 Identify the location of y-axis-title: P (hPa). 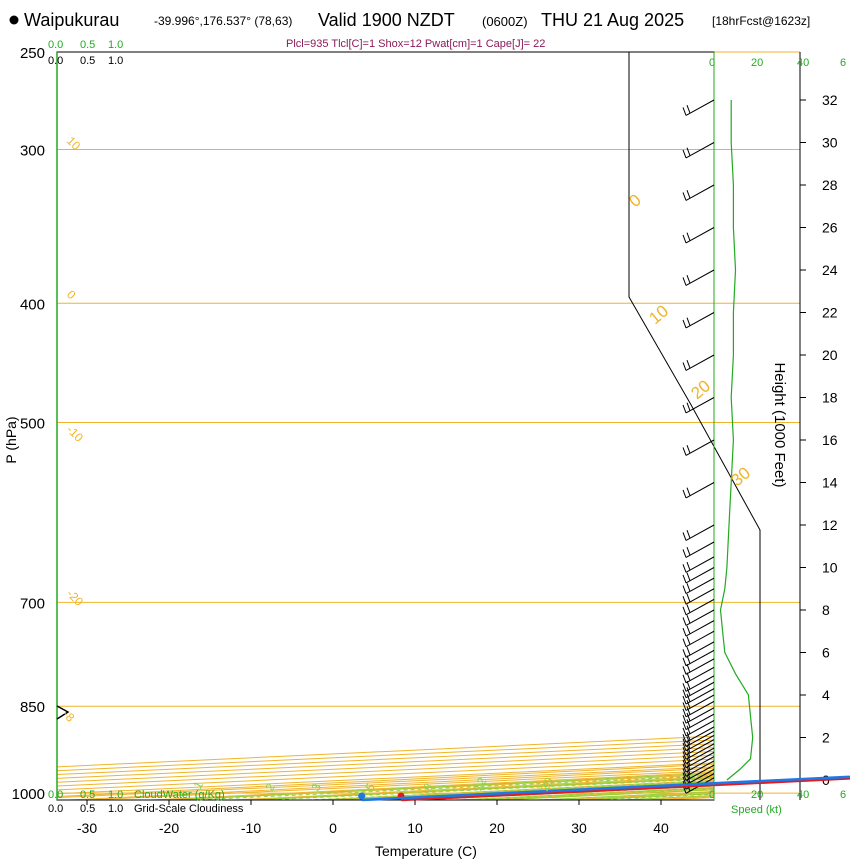
(11, 439).